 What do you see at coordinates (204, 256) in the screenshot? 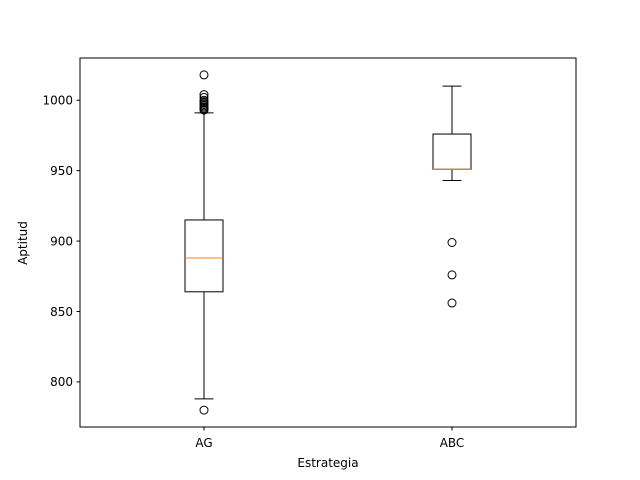
I see `iqr-box` at bounding box center [204, 256].